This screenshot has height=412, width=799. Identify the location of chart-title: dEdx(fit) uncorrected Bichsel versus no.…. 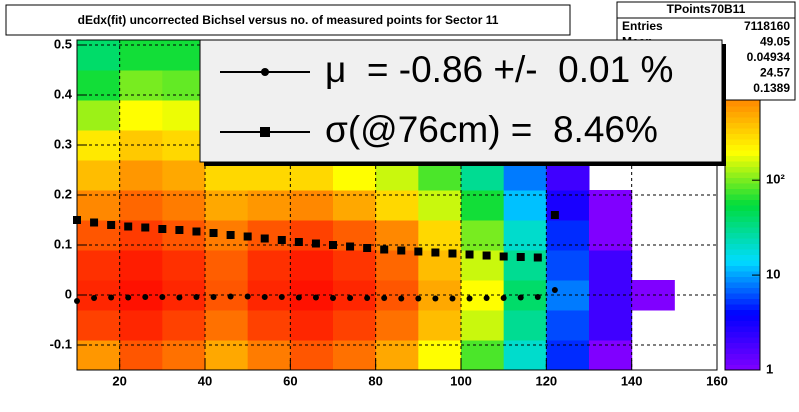
(288, 20).